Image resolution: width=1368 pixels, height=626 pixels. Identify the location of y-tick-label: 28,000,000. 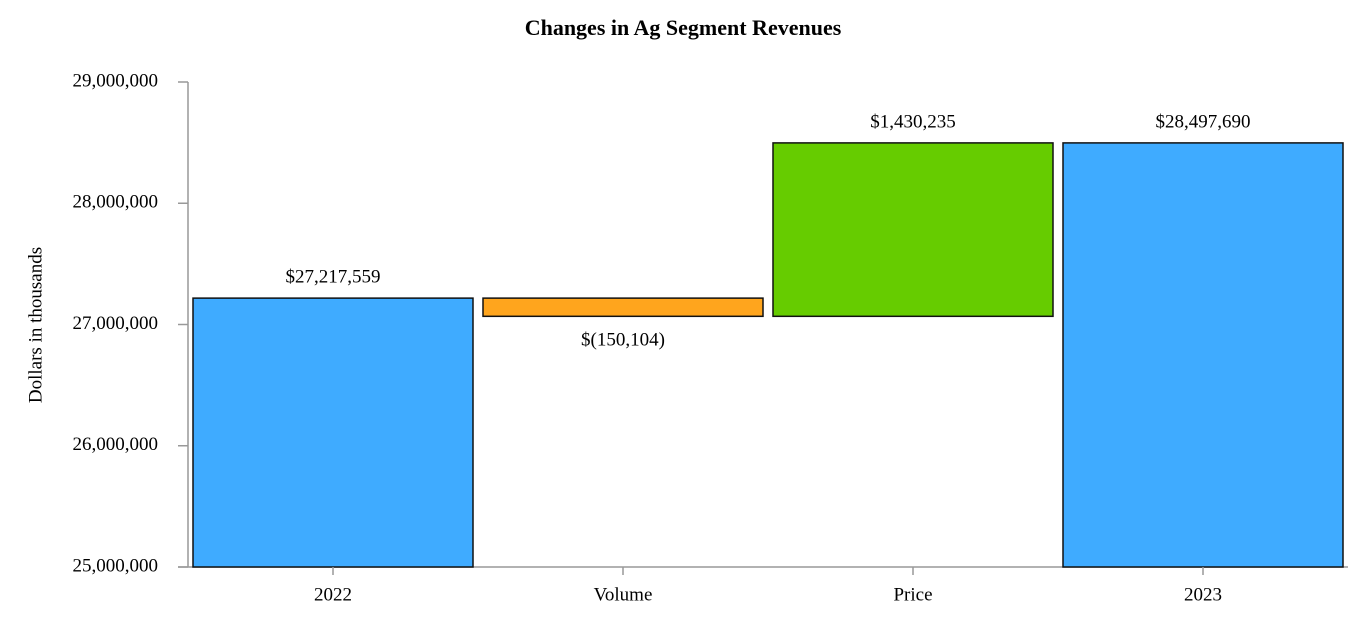
(116, 202).